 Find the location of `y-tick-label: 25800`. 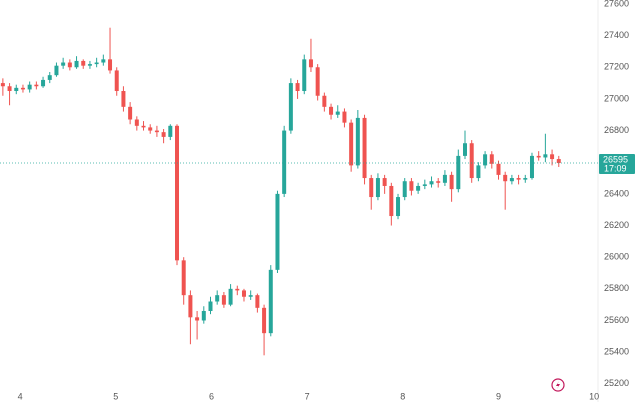

y-tick-label: 25800 is located at coordinates (616, 288).